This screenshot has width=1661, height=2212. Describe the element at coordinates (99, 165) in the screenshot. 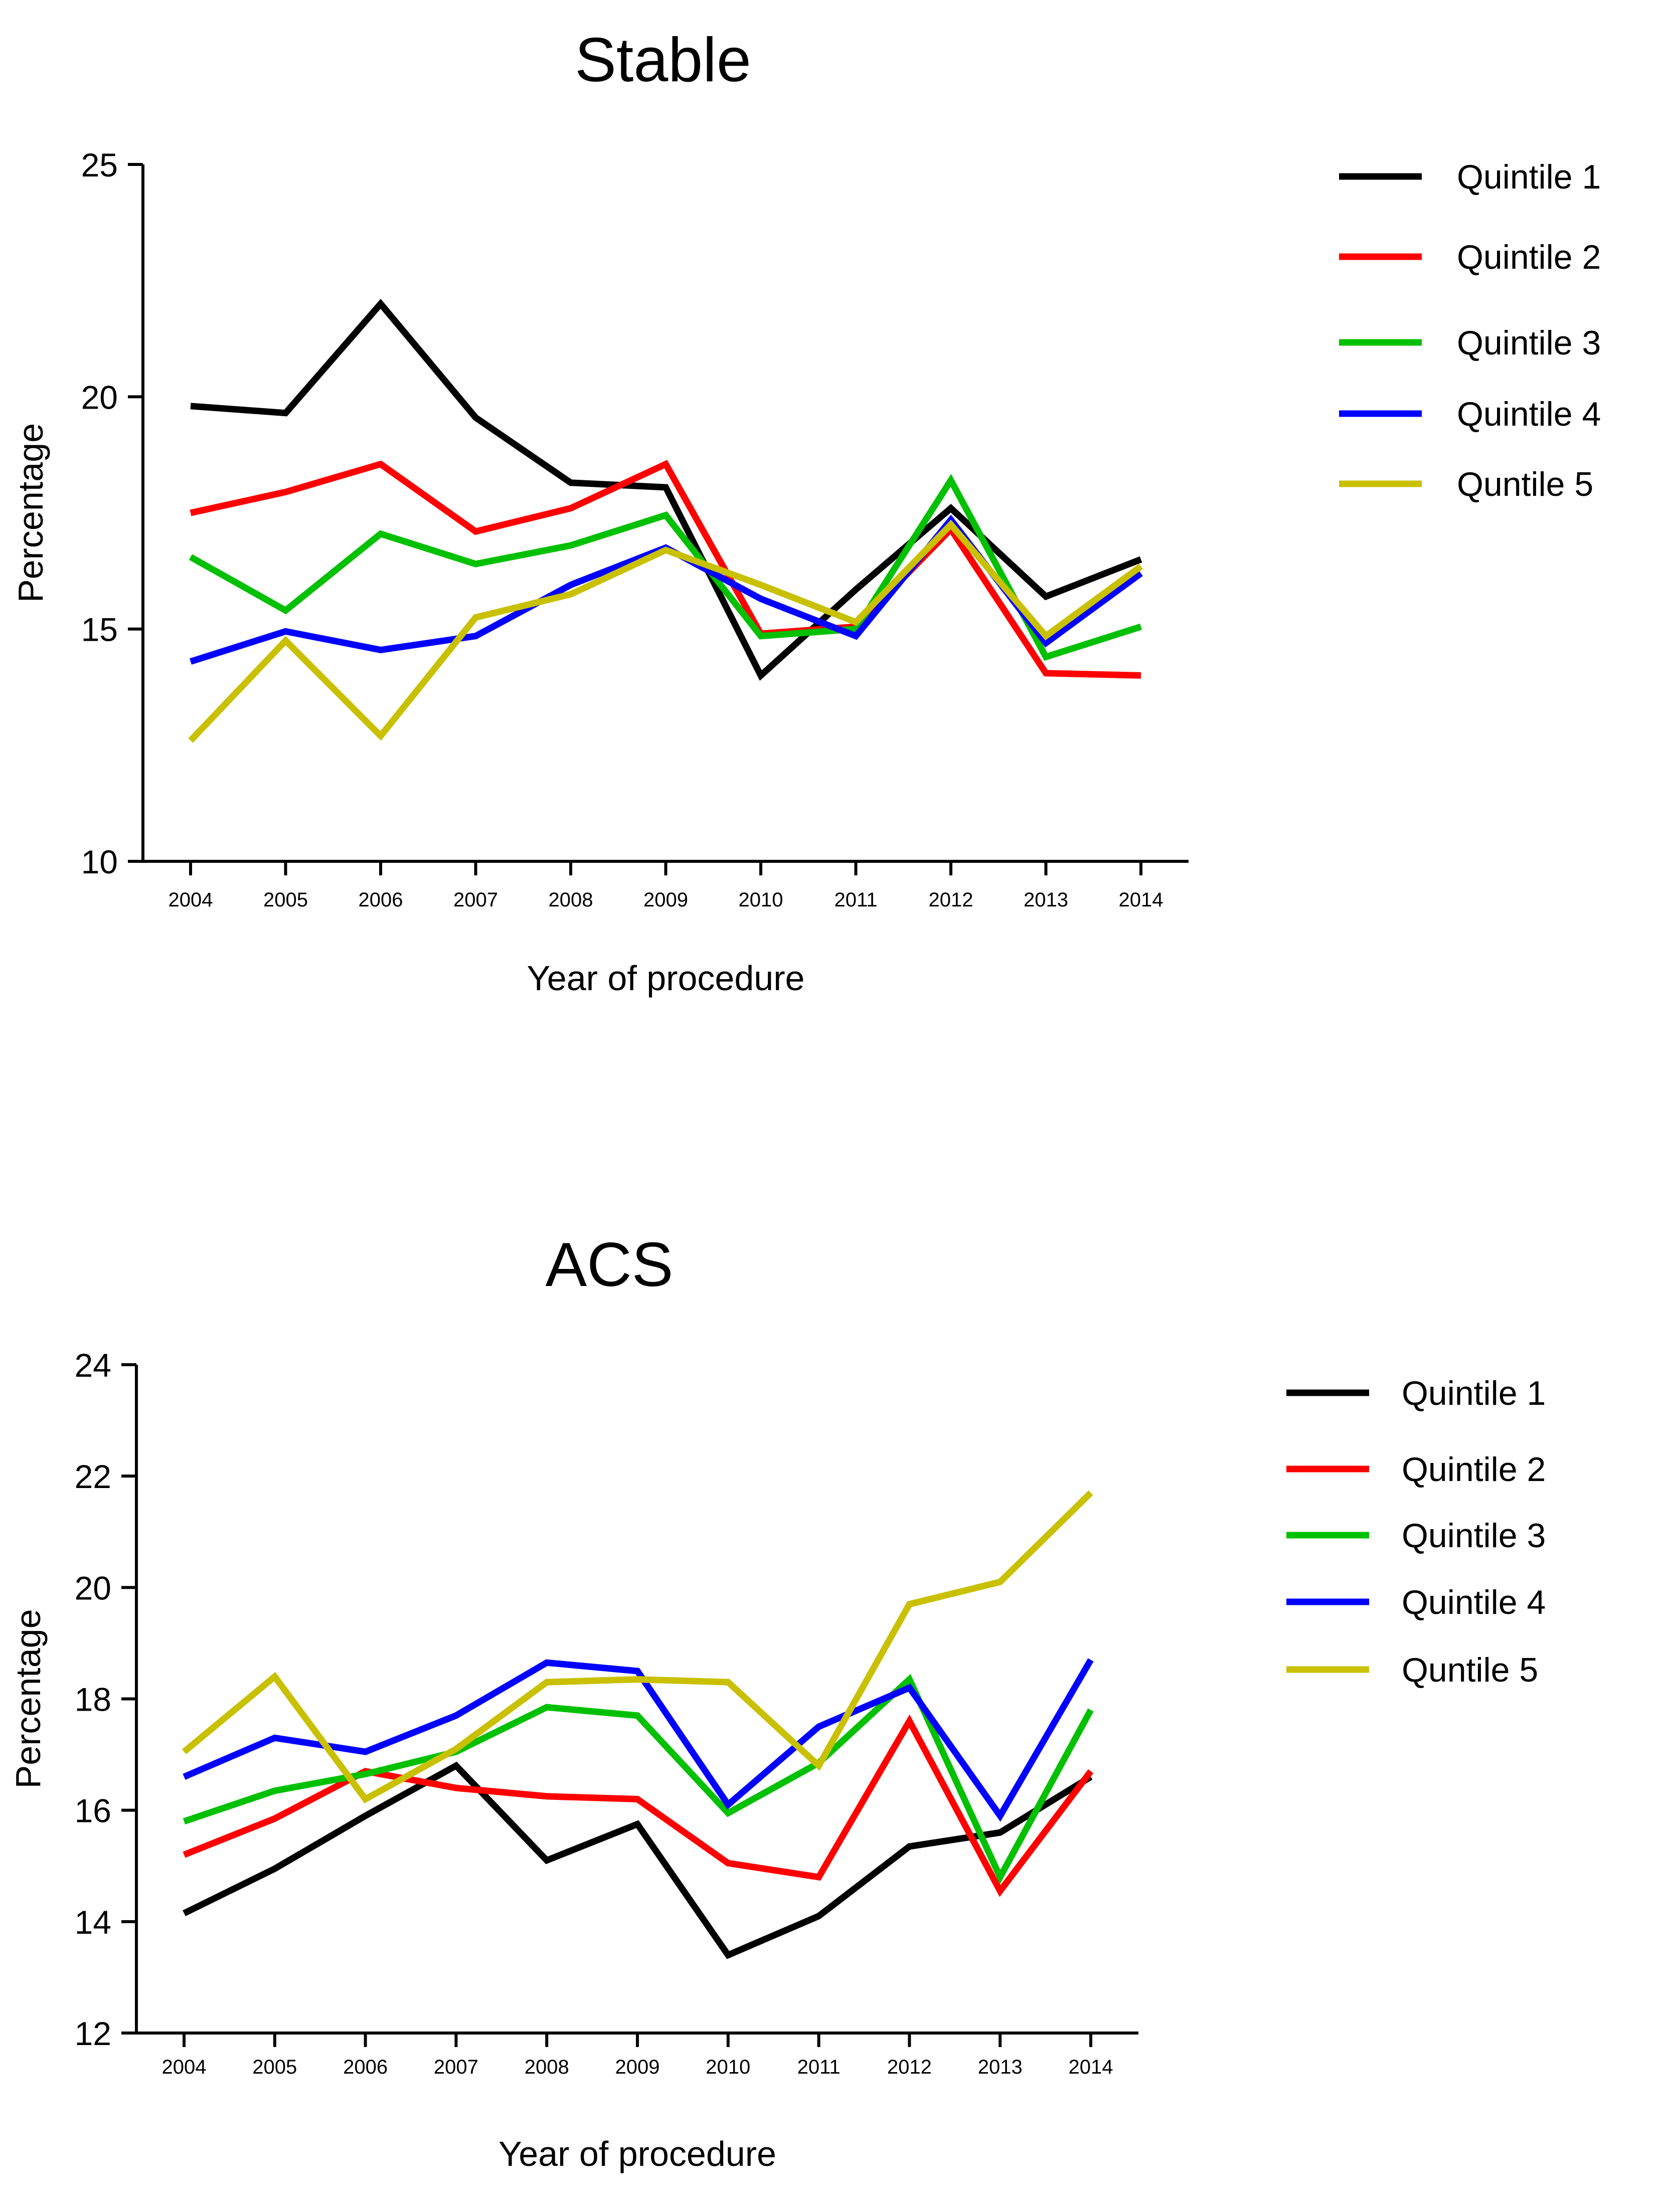

I see `y-tick-label: 25` at that location.